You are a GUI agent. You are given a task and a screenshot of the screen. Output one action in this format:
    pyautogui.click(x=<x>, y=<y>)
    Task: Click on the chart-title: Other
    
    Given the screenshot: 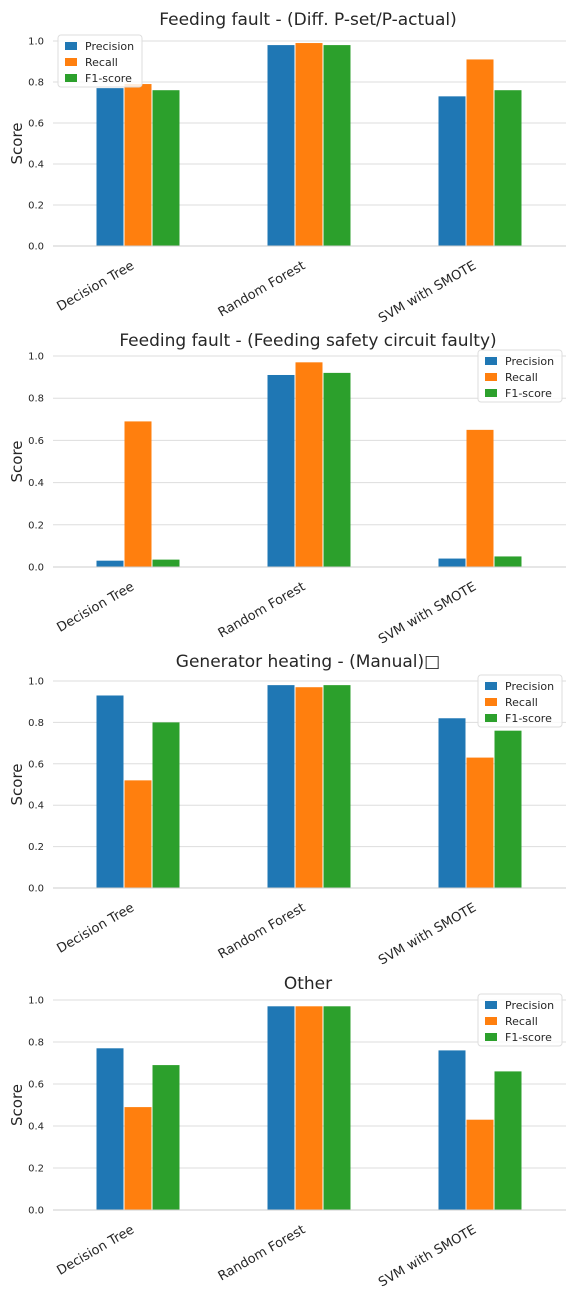 What is the action you would take?
    pyautogui.click(x=308, y=984)
    